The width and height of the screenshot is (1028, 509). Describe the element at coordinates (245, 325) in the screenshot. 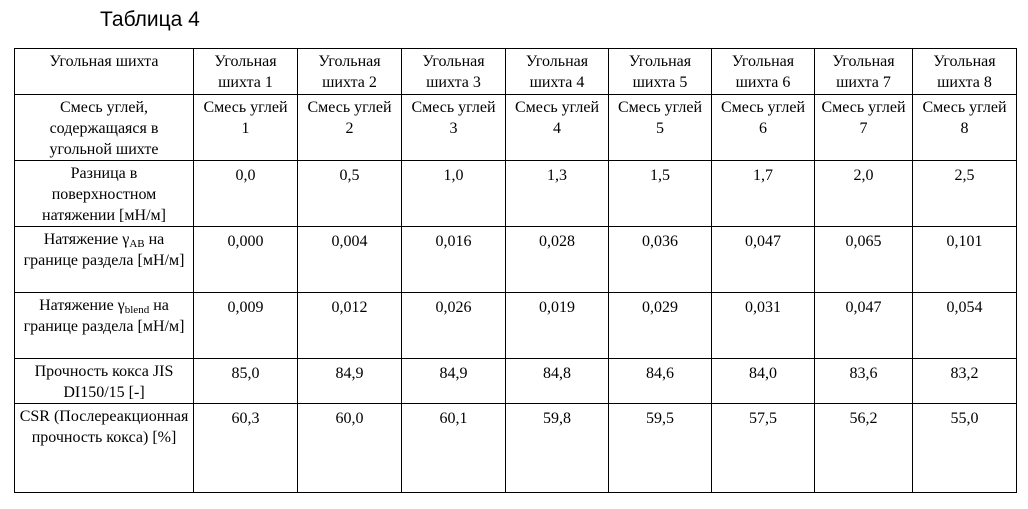

I see `table-cell: 0,009` at that location.